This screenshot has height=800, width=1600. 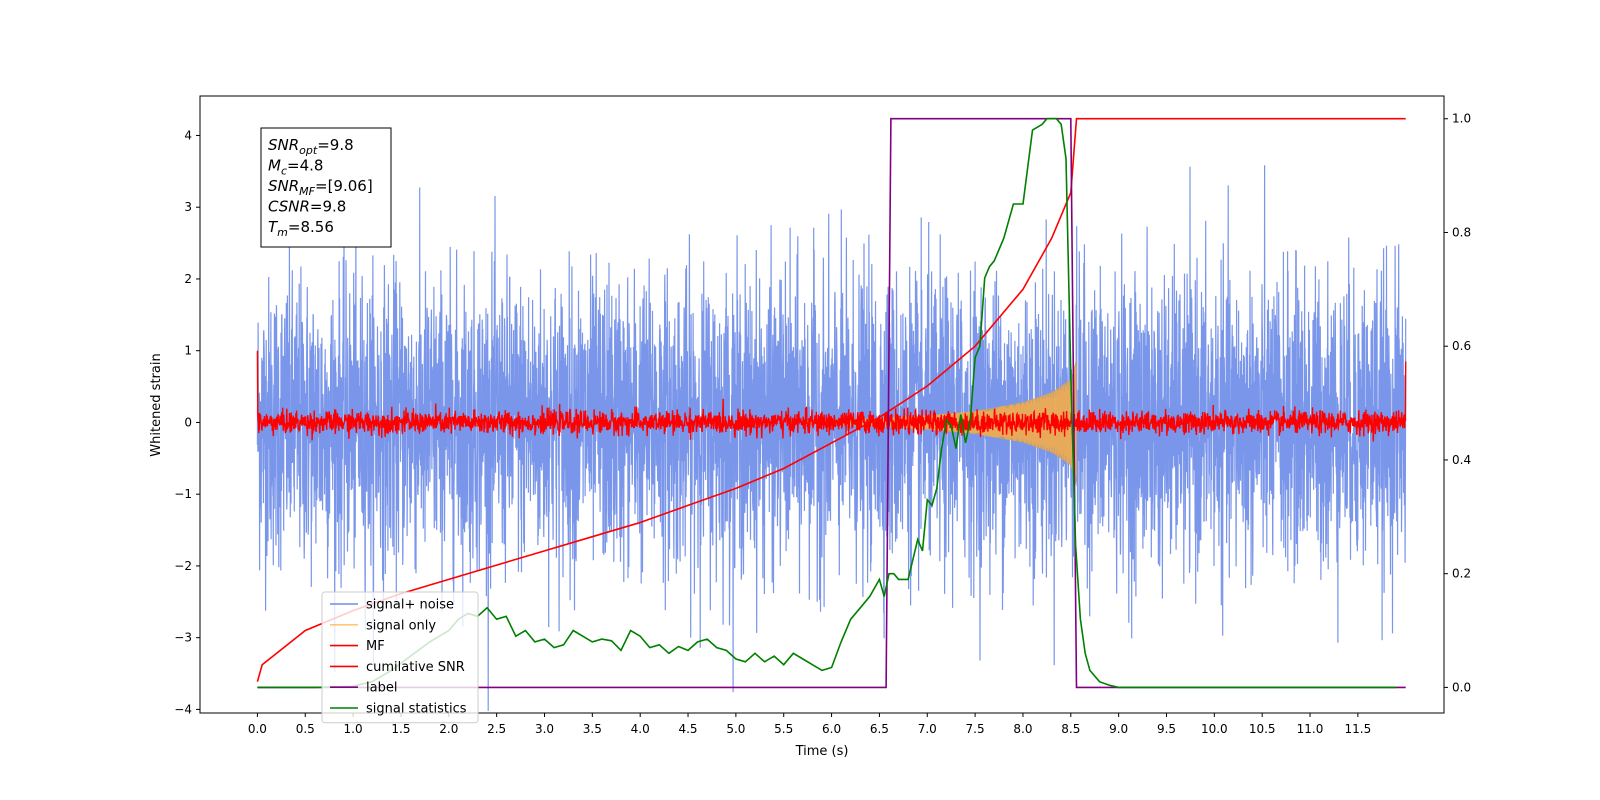 I want to click on annotation-frame, so click(x=326, y=187).